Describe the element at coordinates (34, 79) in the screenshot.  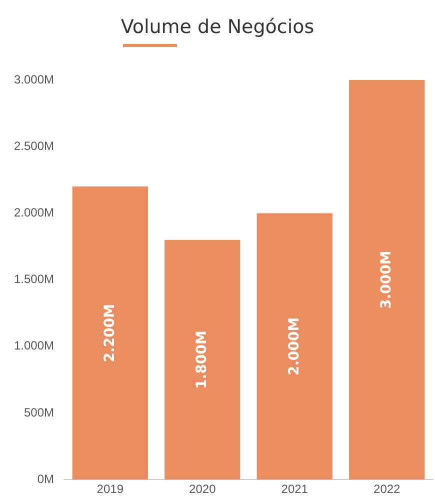
I see `y-tick-label: 3.000M` at that location.